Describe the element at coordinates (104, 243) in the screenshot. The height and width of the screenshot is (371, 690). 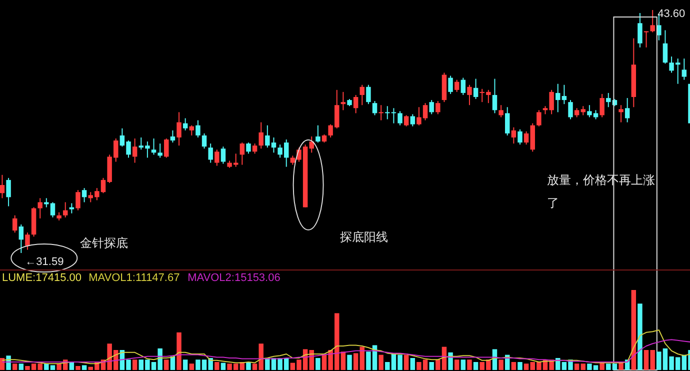
I see `annotation: 金针探底` at that location.